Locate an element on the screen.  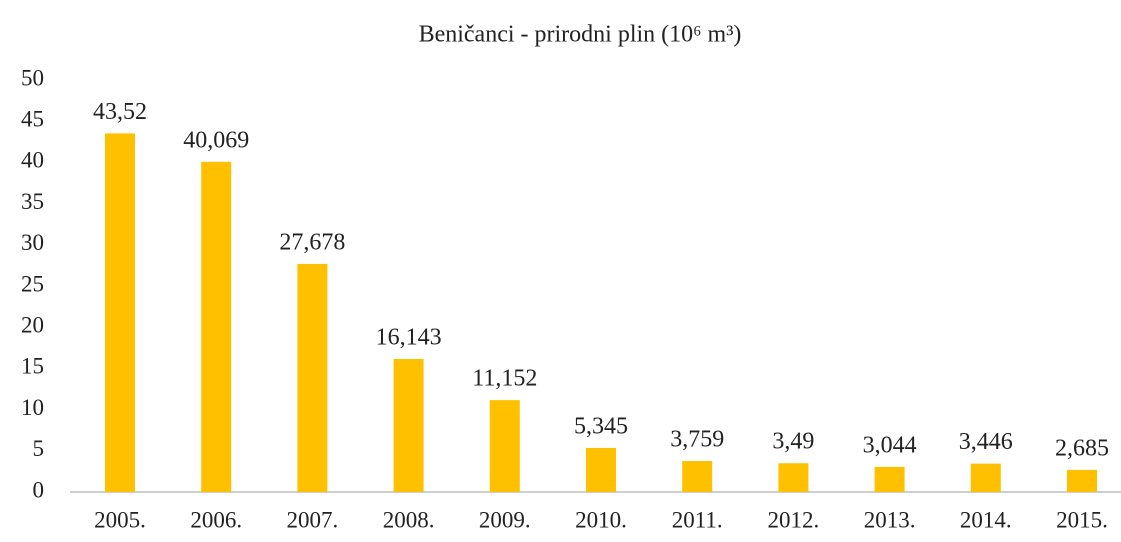
data-label: 16,143 is located at coordinates (409, 337).